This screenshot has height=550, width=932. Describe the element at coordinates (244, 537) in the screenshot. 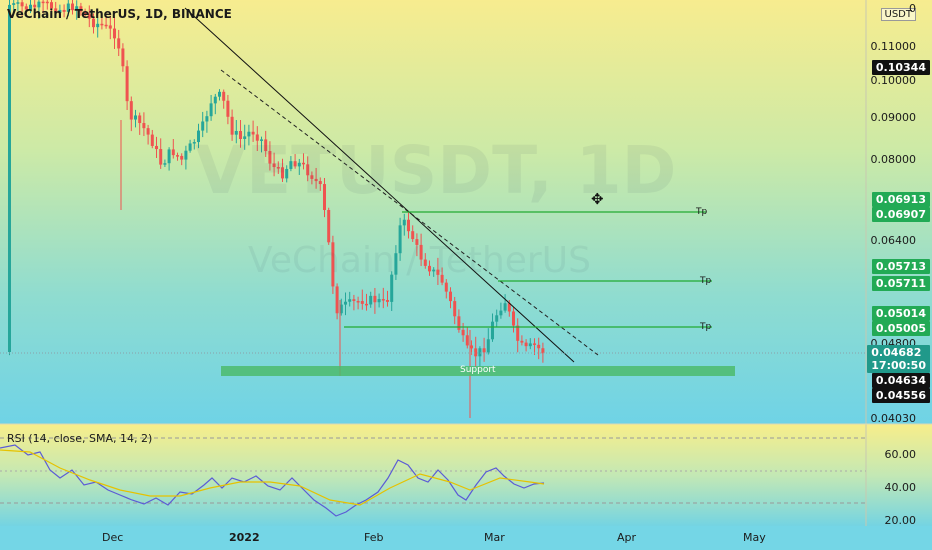

I see `time-axis-label: 2022` at that location.